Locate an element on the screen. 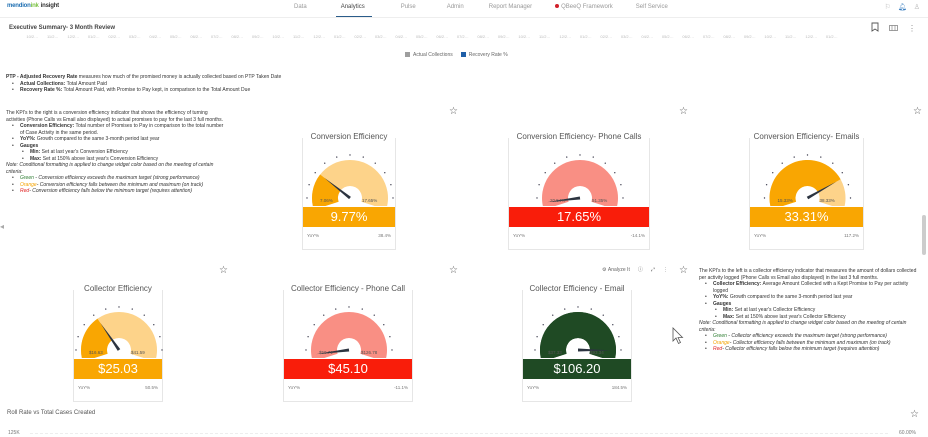 The width and height of the screenshot is (928, 437). user-icon: ♙ is located at coordinates (916, 7).